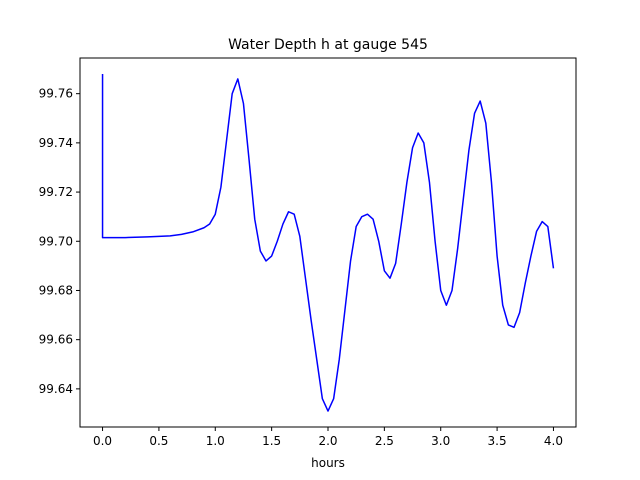  I want to click on x-tick-label: 0.0, so click(102, 441).